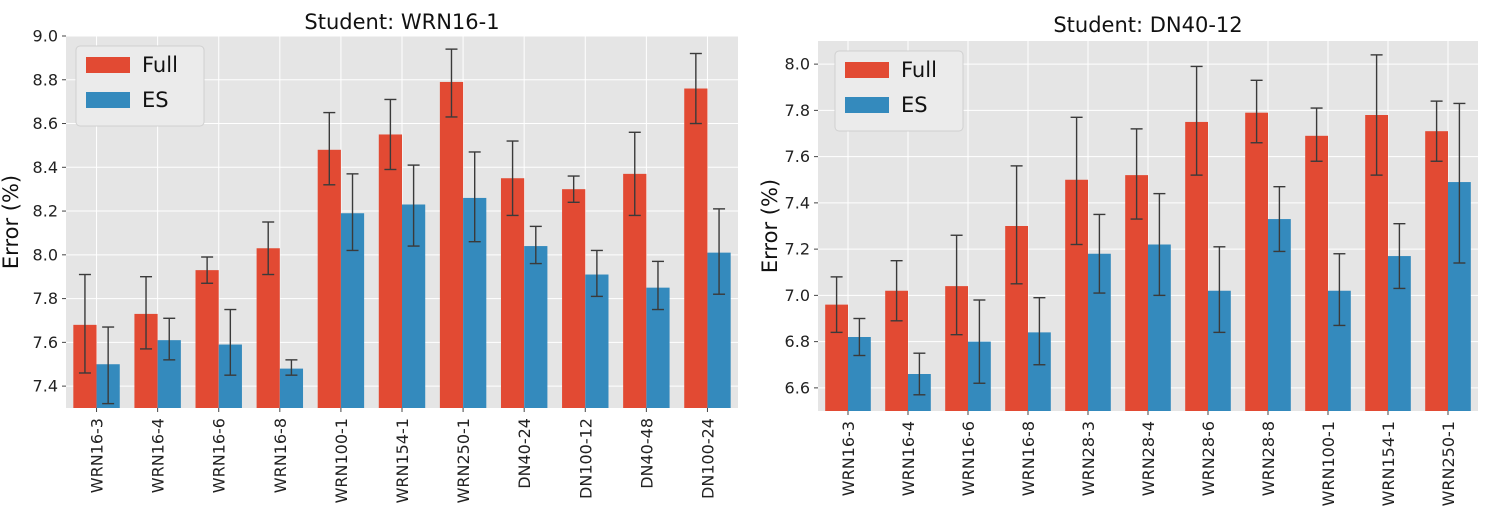 The height and width of the screenshot is (522, 1495). What do you see at coordinates (1148, 458) in the screenshot?
I see `xtick-label: WRN28-4` at bounding box center [1148, 458].